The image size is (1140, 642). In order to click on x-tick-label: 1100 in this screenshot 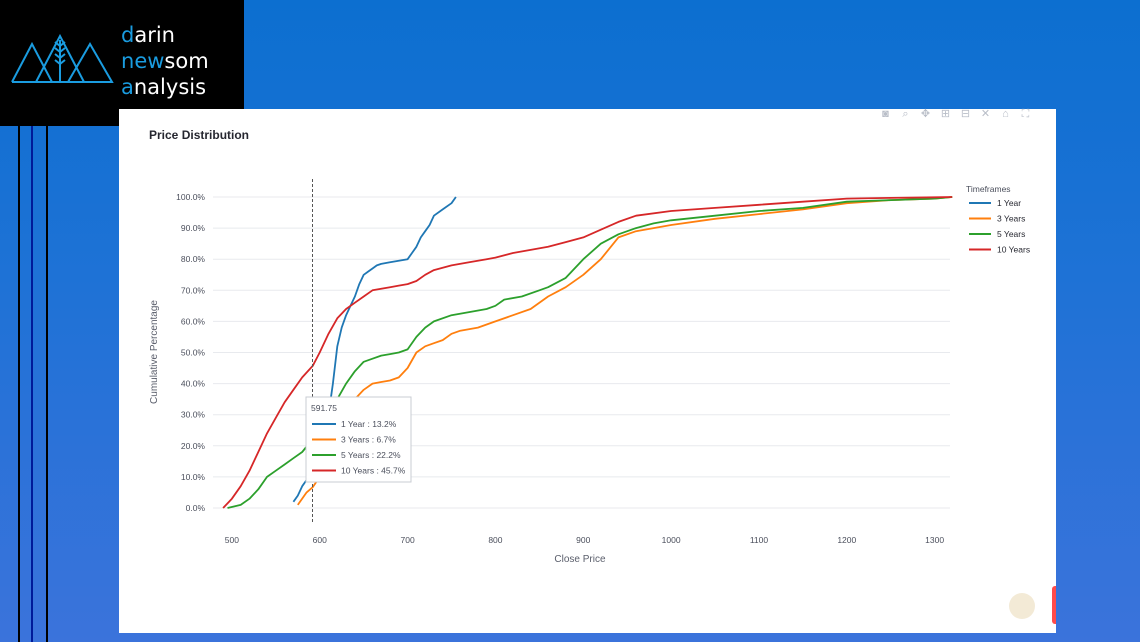, I will do `click(759, 540)`.